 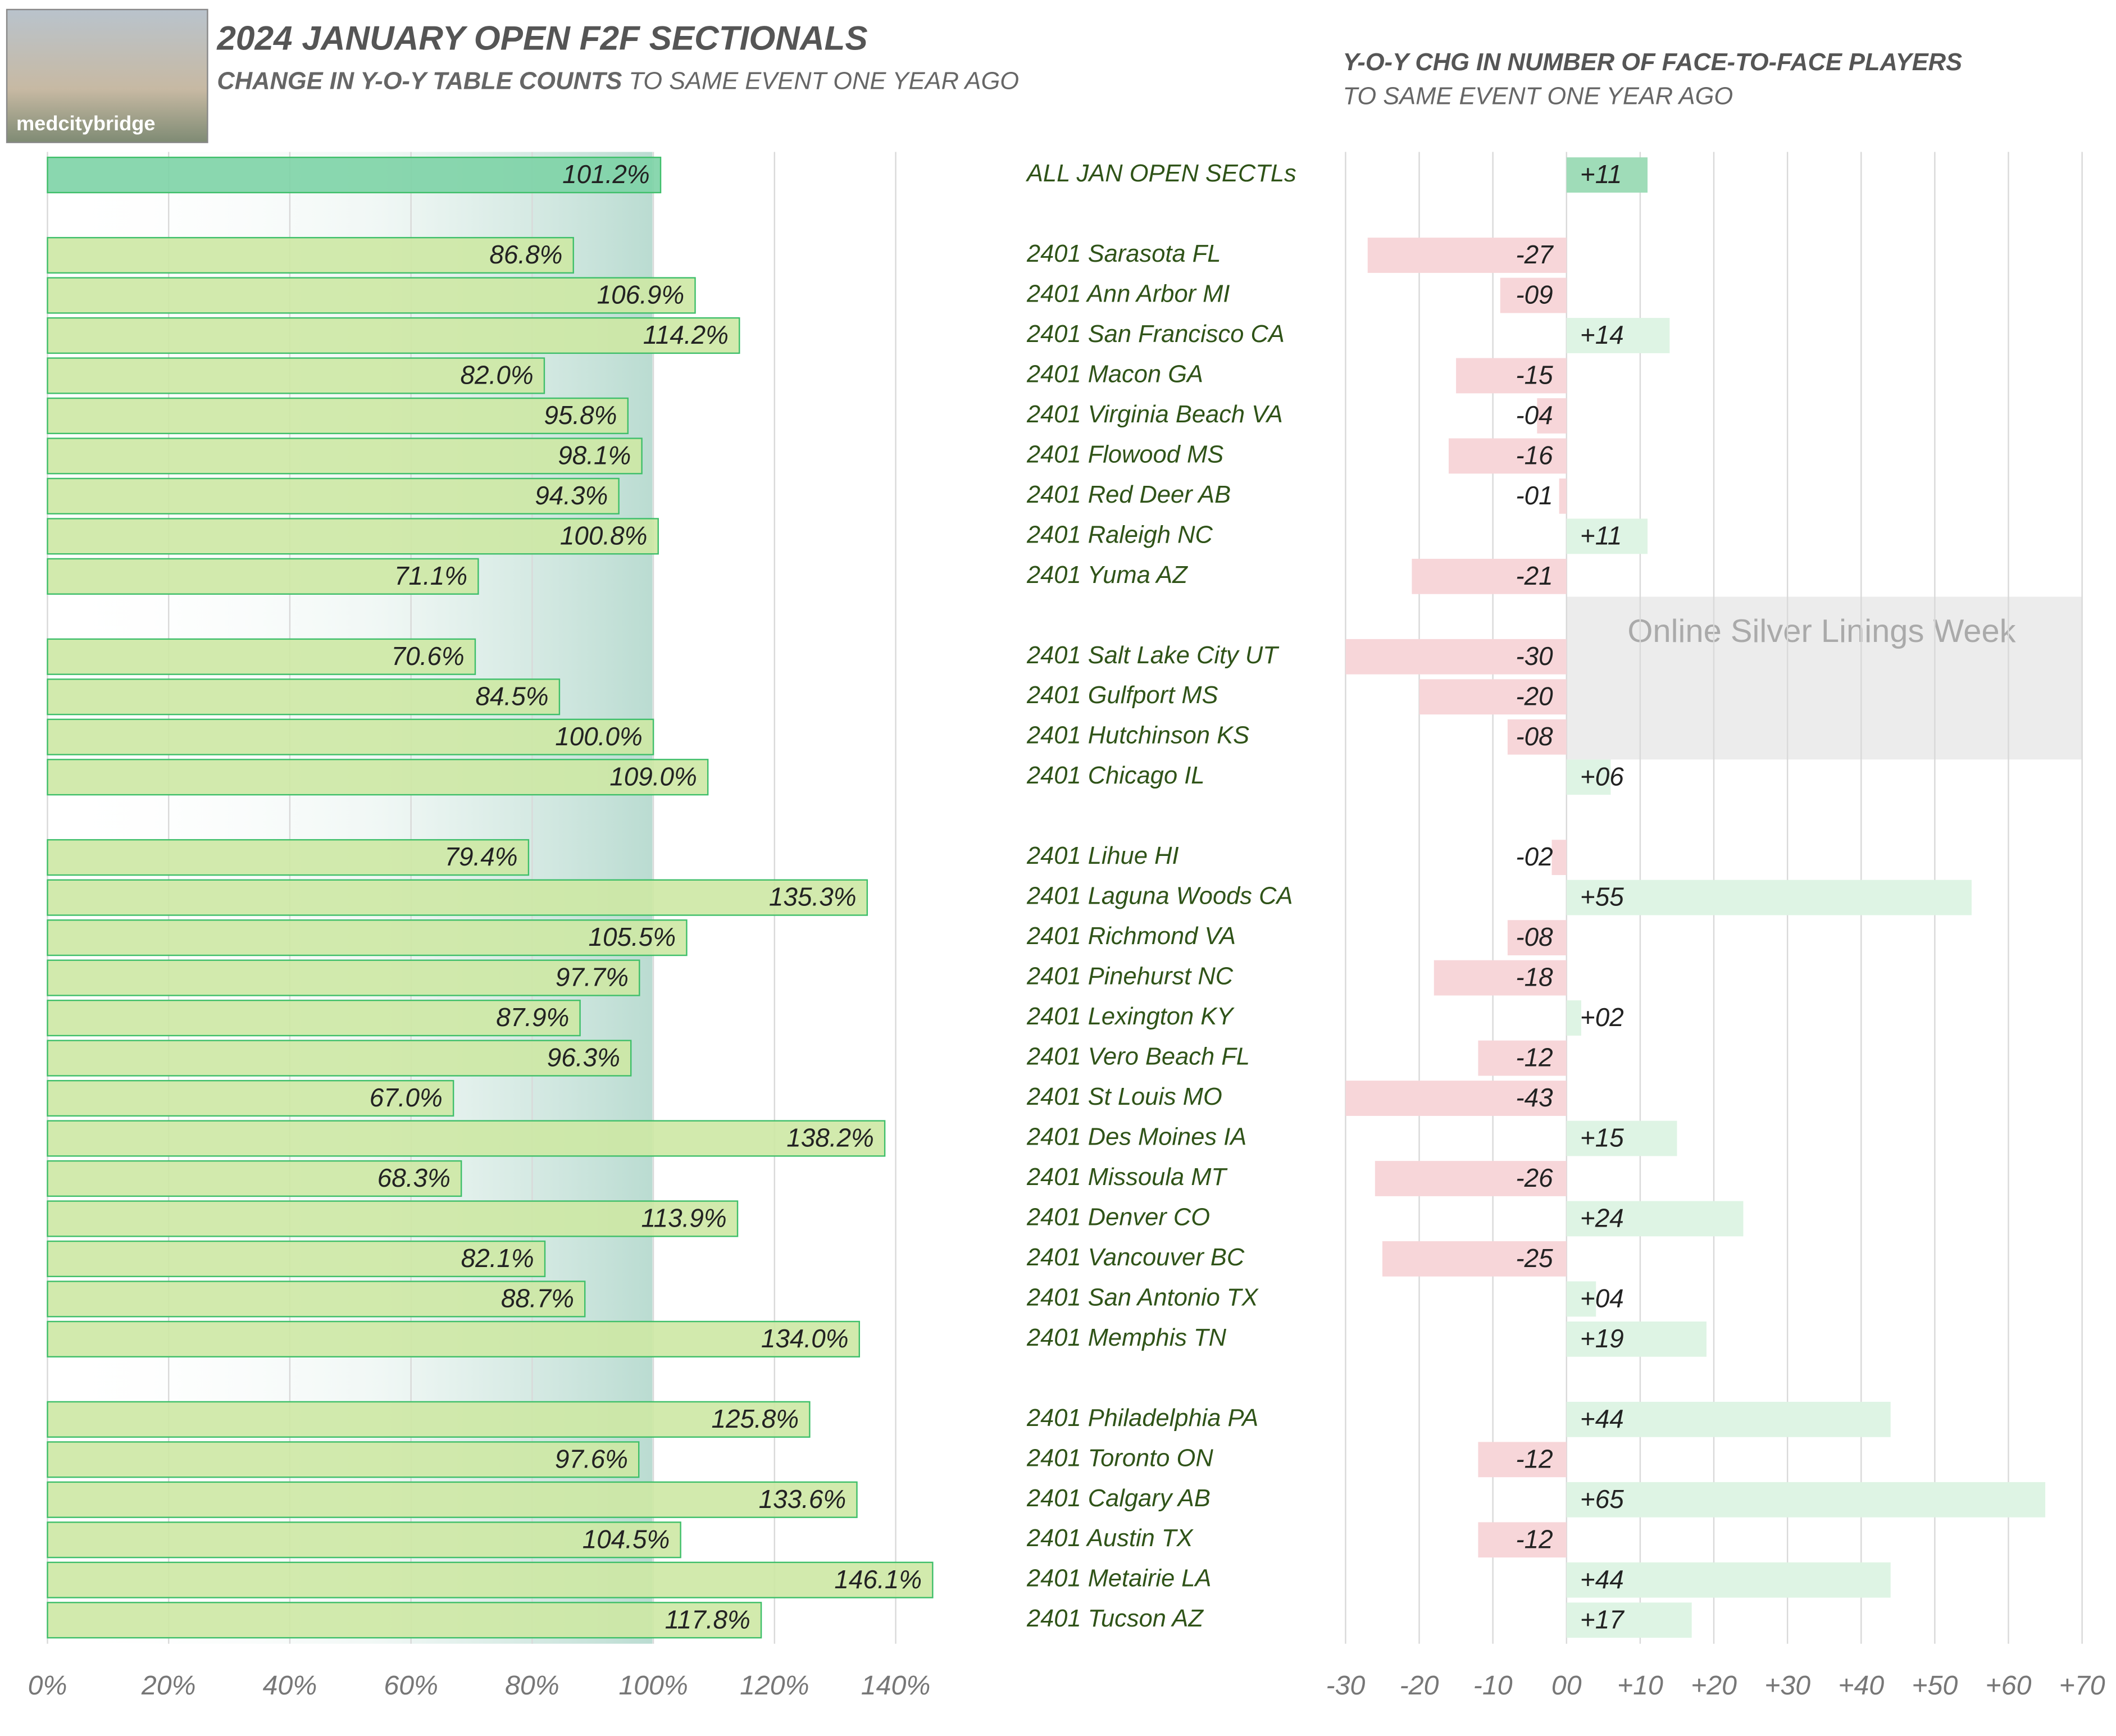 What do you see at coordinates (1153, 655) in the screenshot?
I see `category-label: 2401 Salt Lake City UT` at bounding box center [1153, 655].